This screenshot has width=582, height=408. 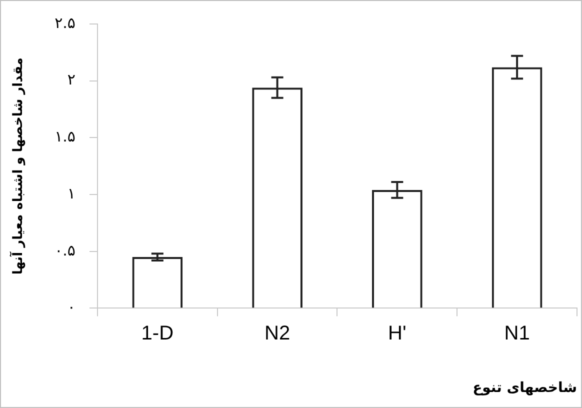 What do you see at coordinates (71, 79) in the screenshot?
I see `y-tick-label: ۲` at bounding box center [71, 79].